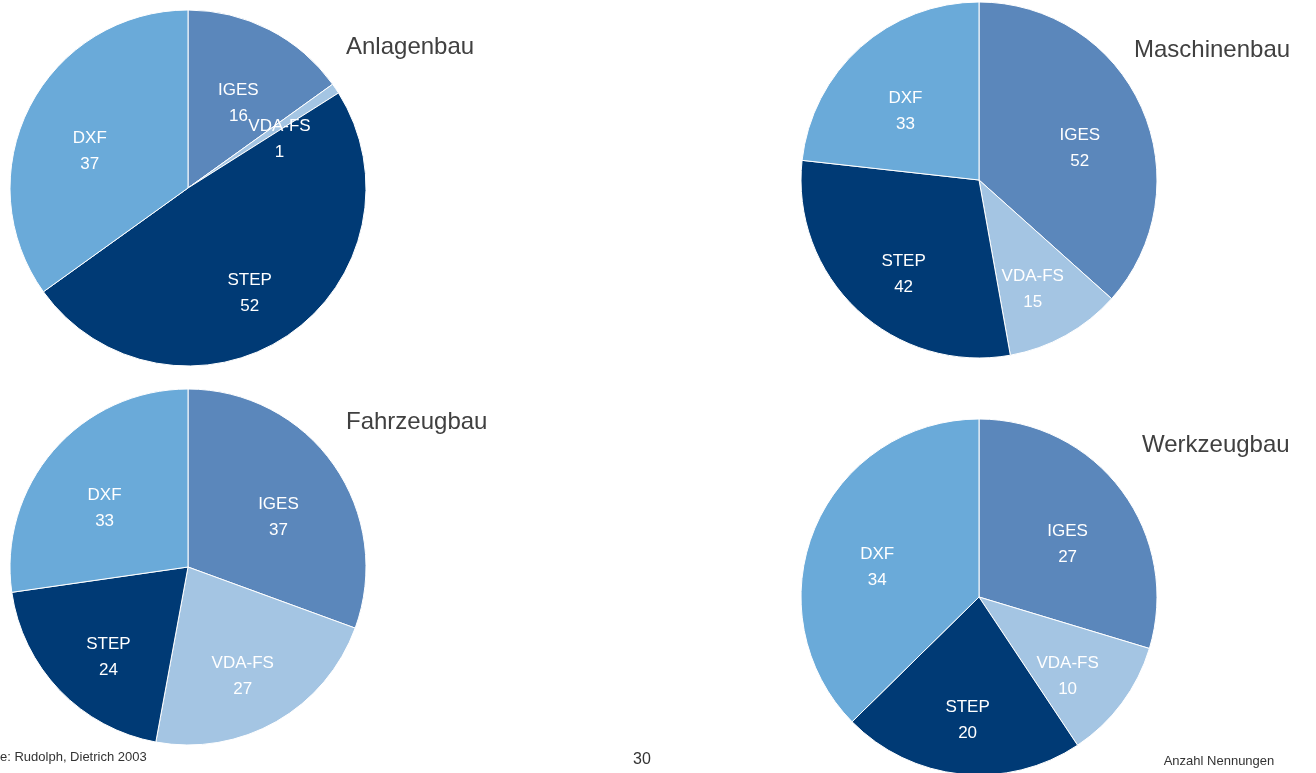 The height and width of the screenshot is (773, 1316). What do you see at coordinates (417, 420) in the screenshot?
I see `text: Fahrzeugbau` at bounding box center [417, 420].